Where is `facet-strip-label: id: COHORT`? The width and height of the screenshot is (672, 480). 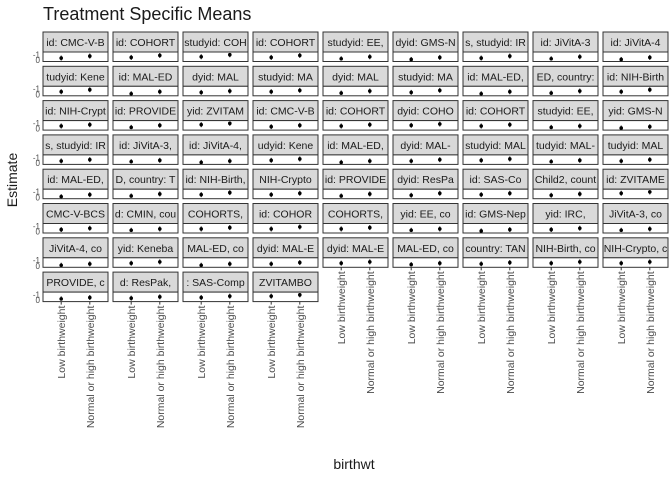 facet-strip-label: id: COHORT is located at coordinates (496, 112).